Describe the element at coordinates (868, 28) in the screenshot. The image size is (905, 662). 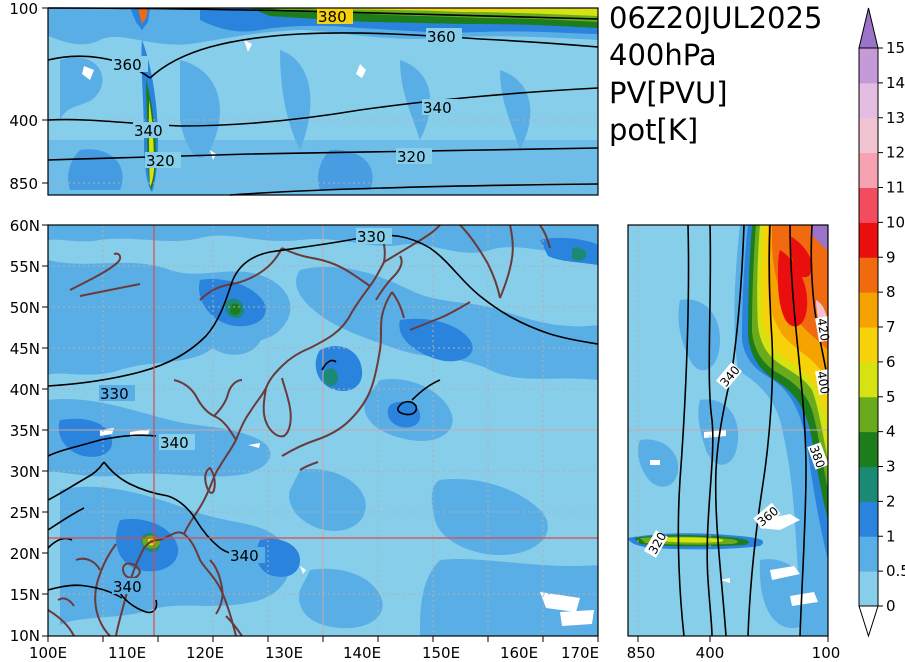
I see `colorbar-max-extension` at that location.